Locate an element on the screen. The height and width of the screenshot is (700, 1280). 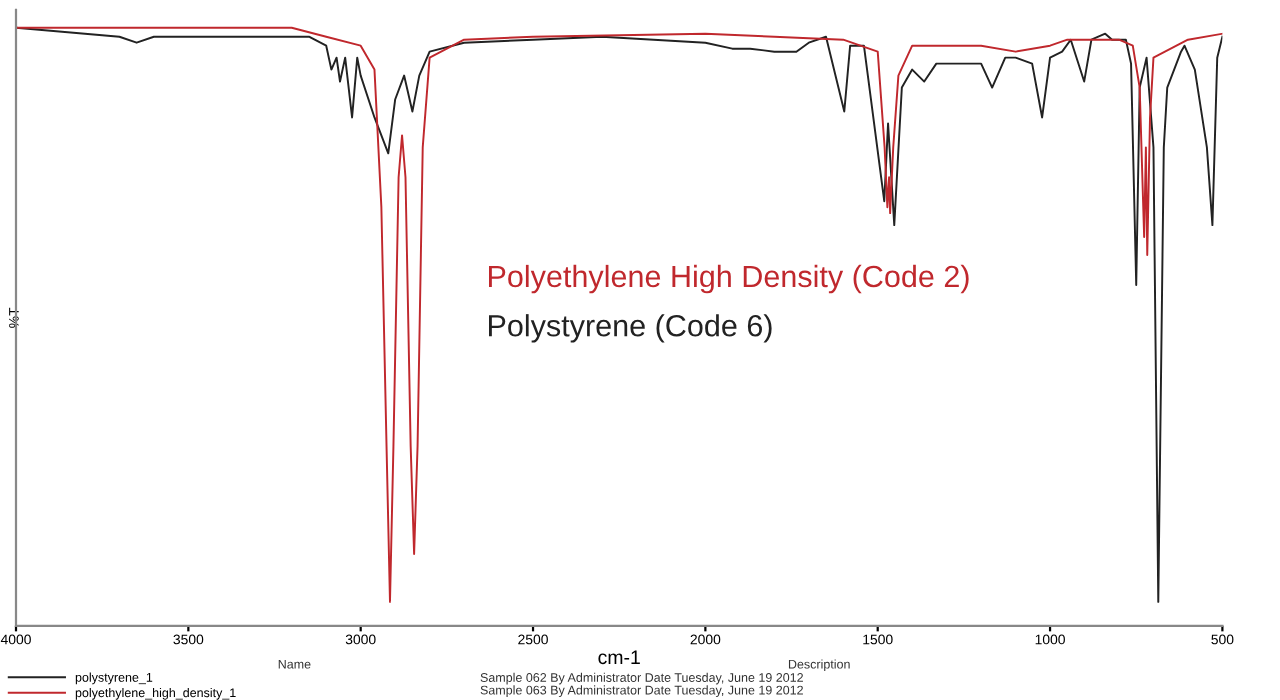
x-axis-title: cm-1 is located at coordinates (619, 657).